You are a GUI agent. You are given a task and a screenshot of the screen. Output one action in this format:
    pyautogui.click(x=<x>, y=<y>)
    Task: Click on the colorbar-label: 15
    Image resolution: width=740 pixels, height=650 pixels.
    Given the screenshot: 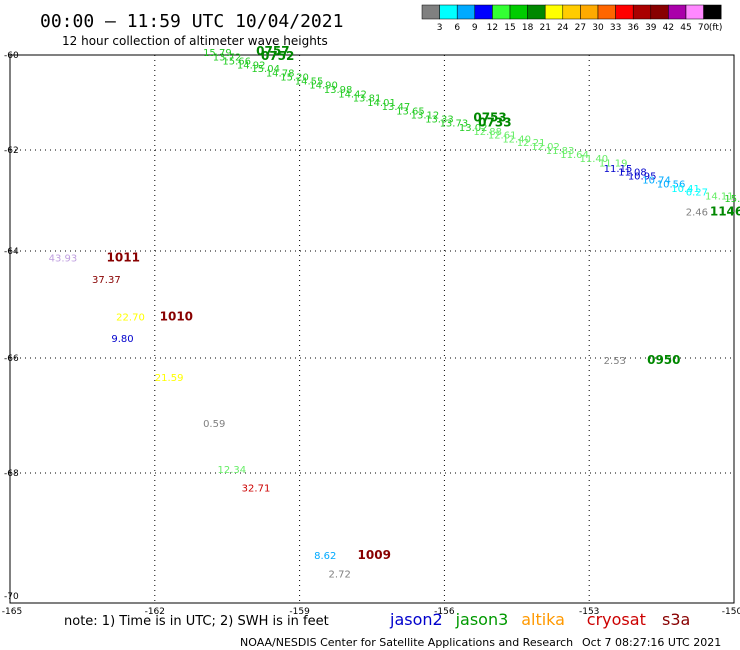 What is the action you would take?
    pyautogui.click(x=509, y=28)
    